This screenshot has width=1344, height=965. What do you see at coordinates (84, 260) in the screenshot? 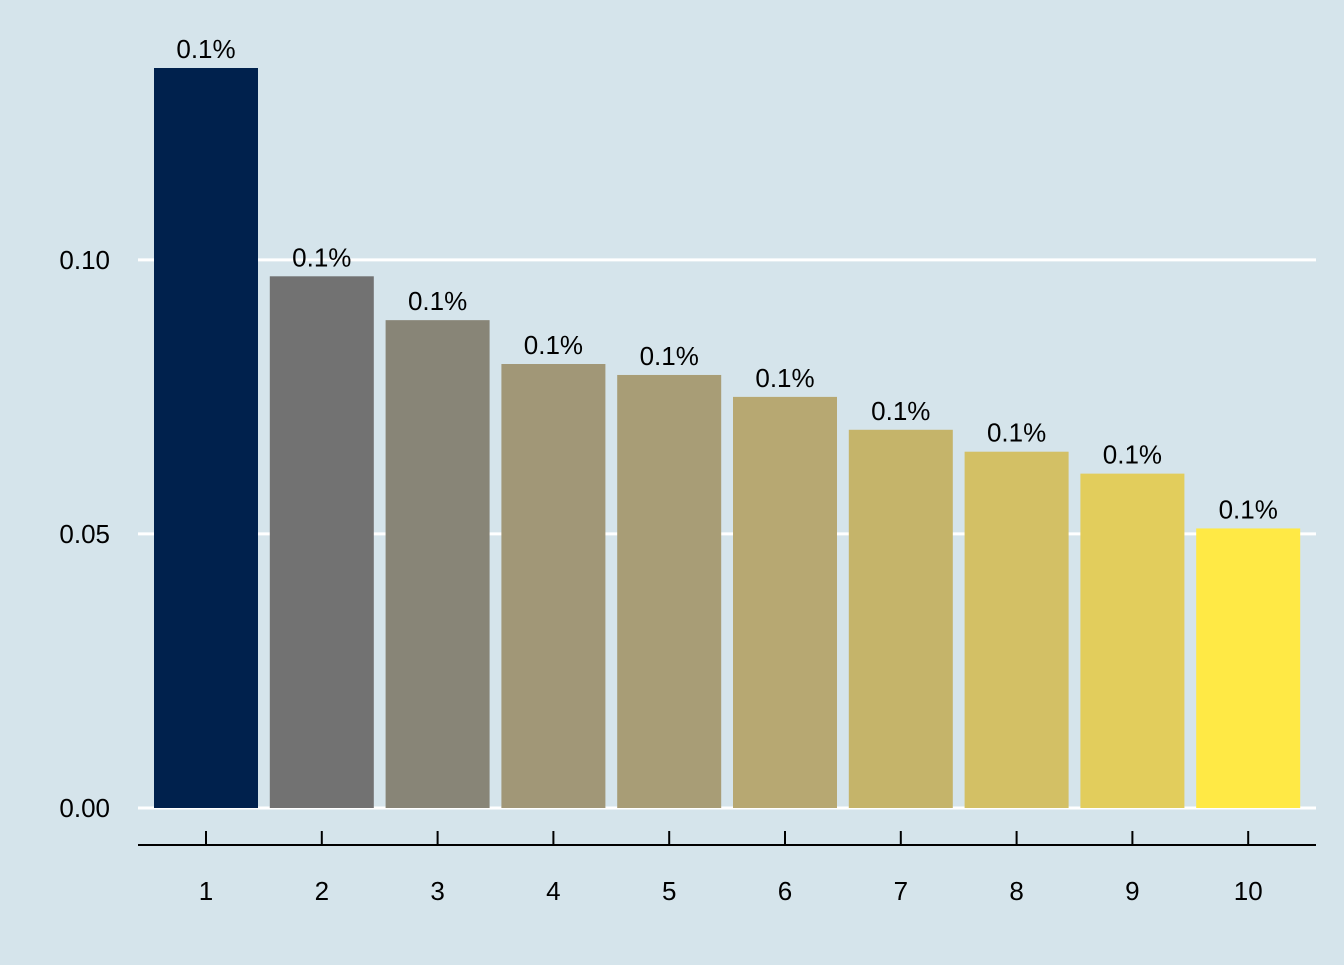
I see `y-tick-label: 0.10` at bounding box center [84, 260].